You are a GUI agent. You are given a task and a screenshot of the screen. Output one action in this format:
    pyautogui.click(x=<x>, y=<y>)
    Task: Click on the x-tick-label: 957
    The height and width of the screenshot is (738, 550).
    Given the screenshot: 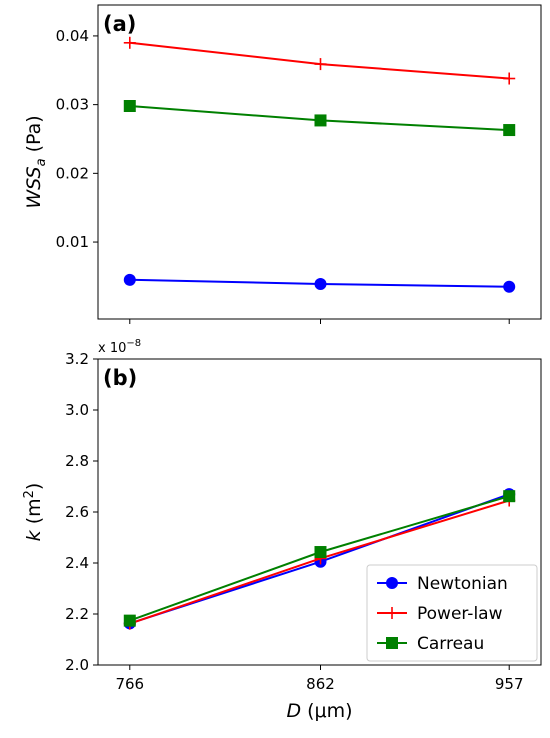 What is the action you would take?
    pyautogui.click(x=509, y=684)
    